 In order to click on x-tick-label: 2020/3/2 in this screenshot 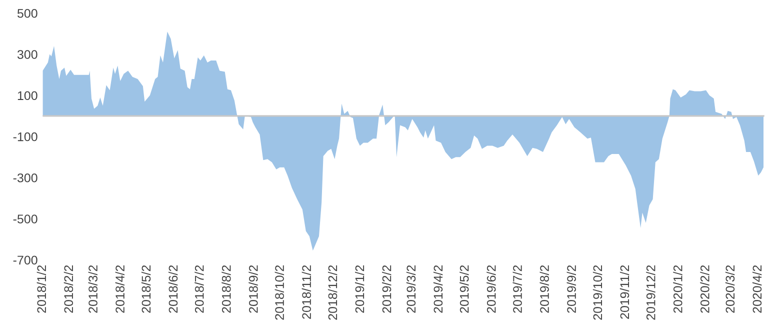, I will do `click(730, 289)`.